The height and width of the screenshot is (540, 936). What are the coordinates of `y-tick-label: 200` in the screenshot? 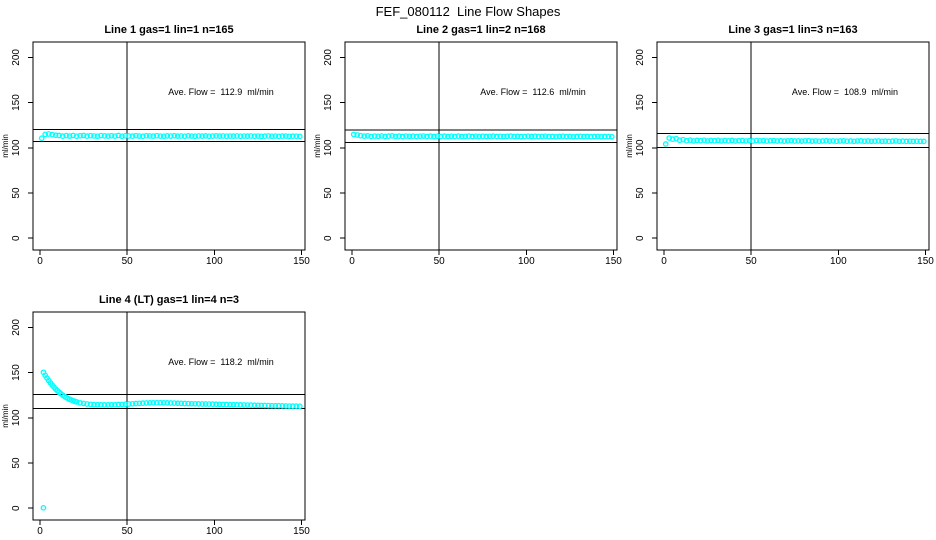 It's located at (16, 327).